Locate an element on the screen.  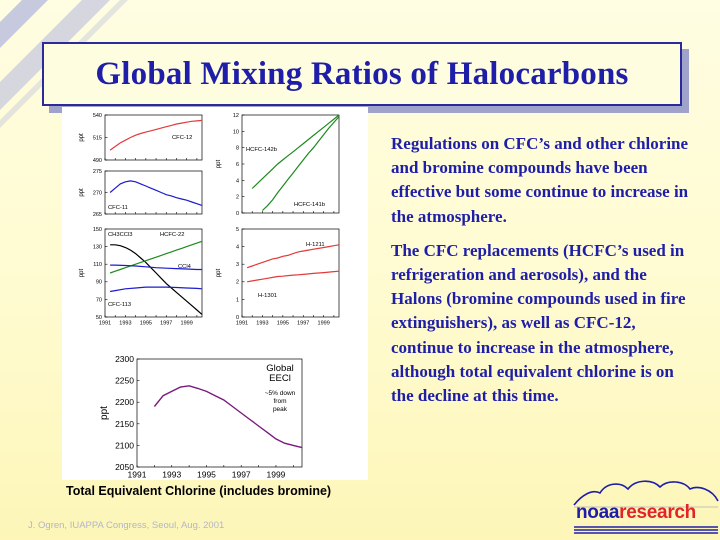
y-tick-label: 2050 is located at coordinates (124, 467).